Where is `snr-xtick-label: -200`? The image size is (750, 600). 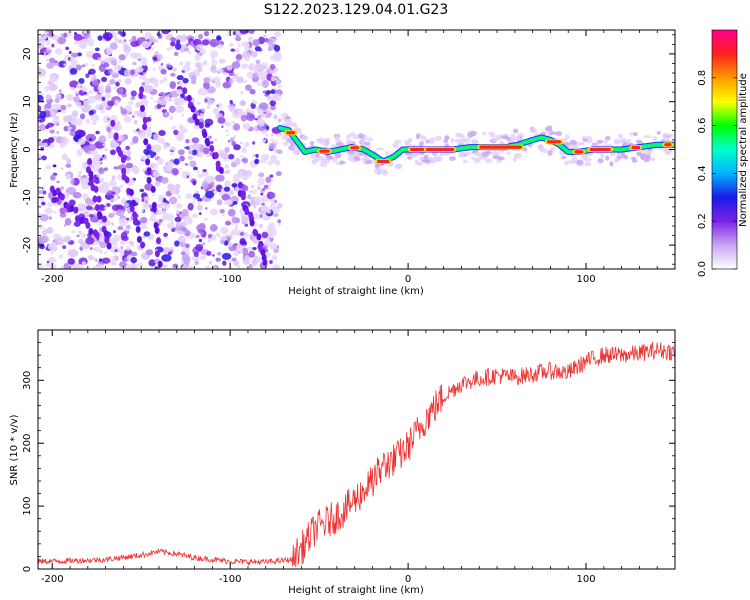 snr-xtick-label: -200 is located at coordinates (52, 579).